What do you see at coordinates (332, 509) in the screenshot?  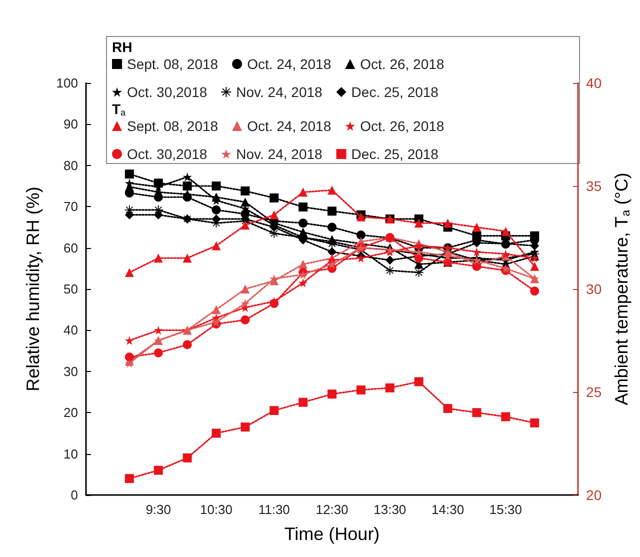 I see `x-tick-label: 12:30` at bounding box center [332, 509].